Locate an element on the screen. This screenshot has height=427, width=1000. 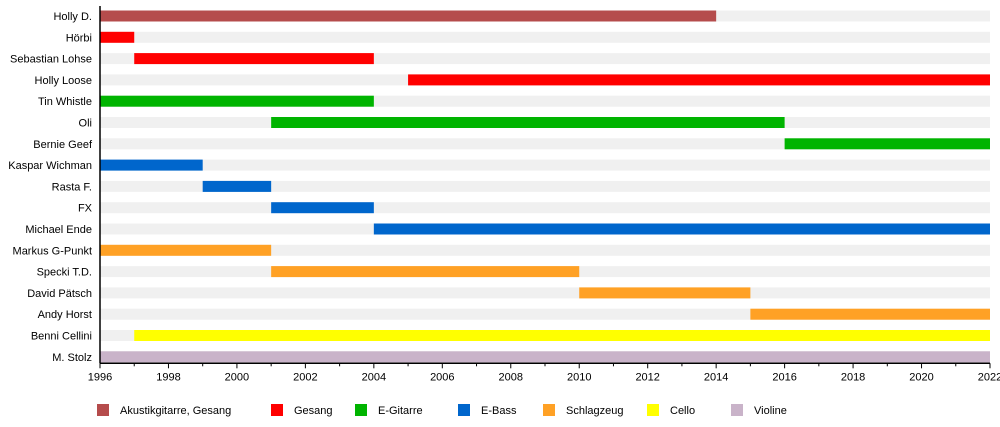
legend-label: E-Bass is located at coordinates (499, 411).